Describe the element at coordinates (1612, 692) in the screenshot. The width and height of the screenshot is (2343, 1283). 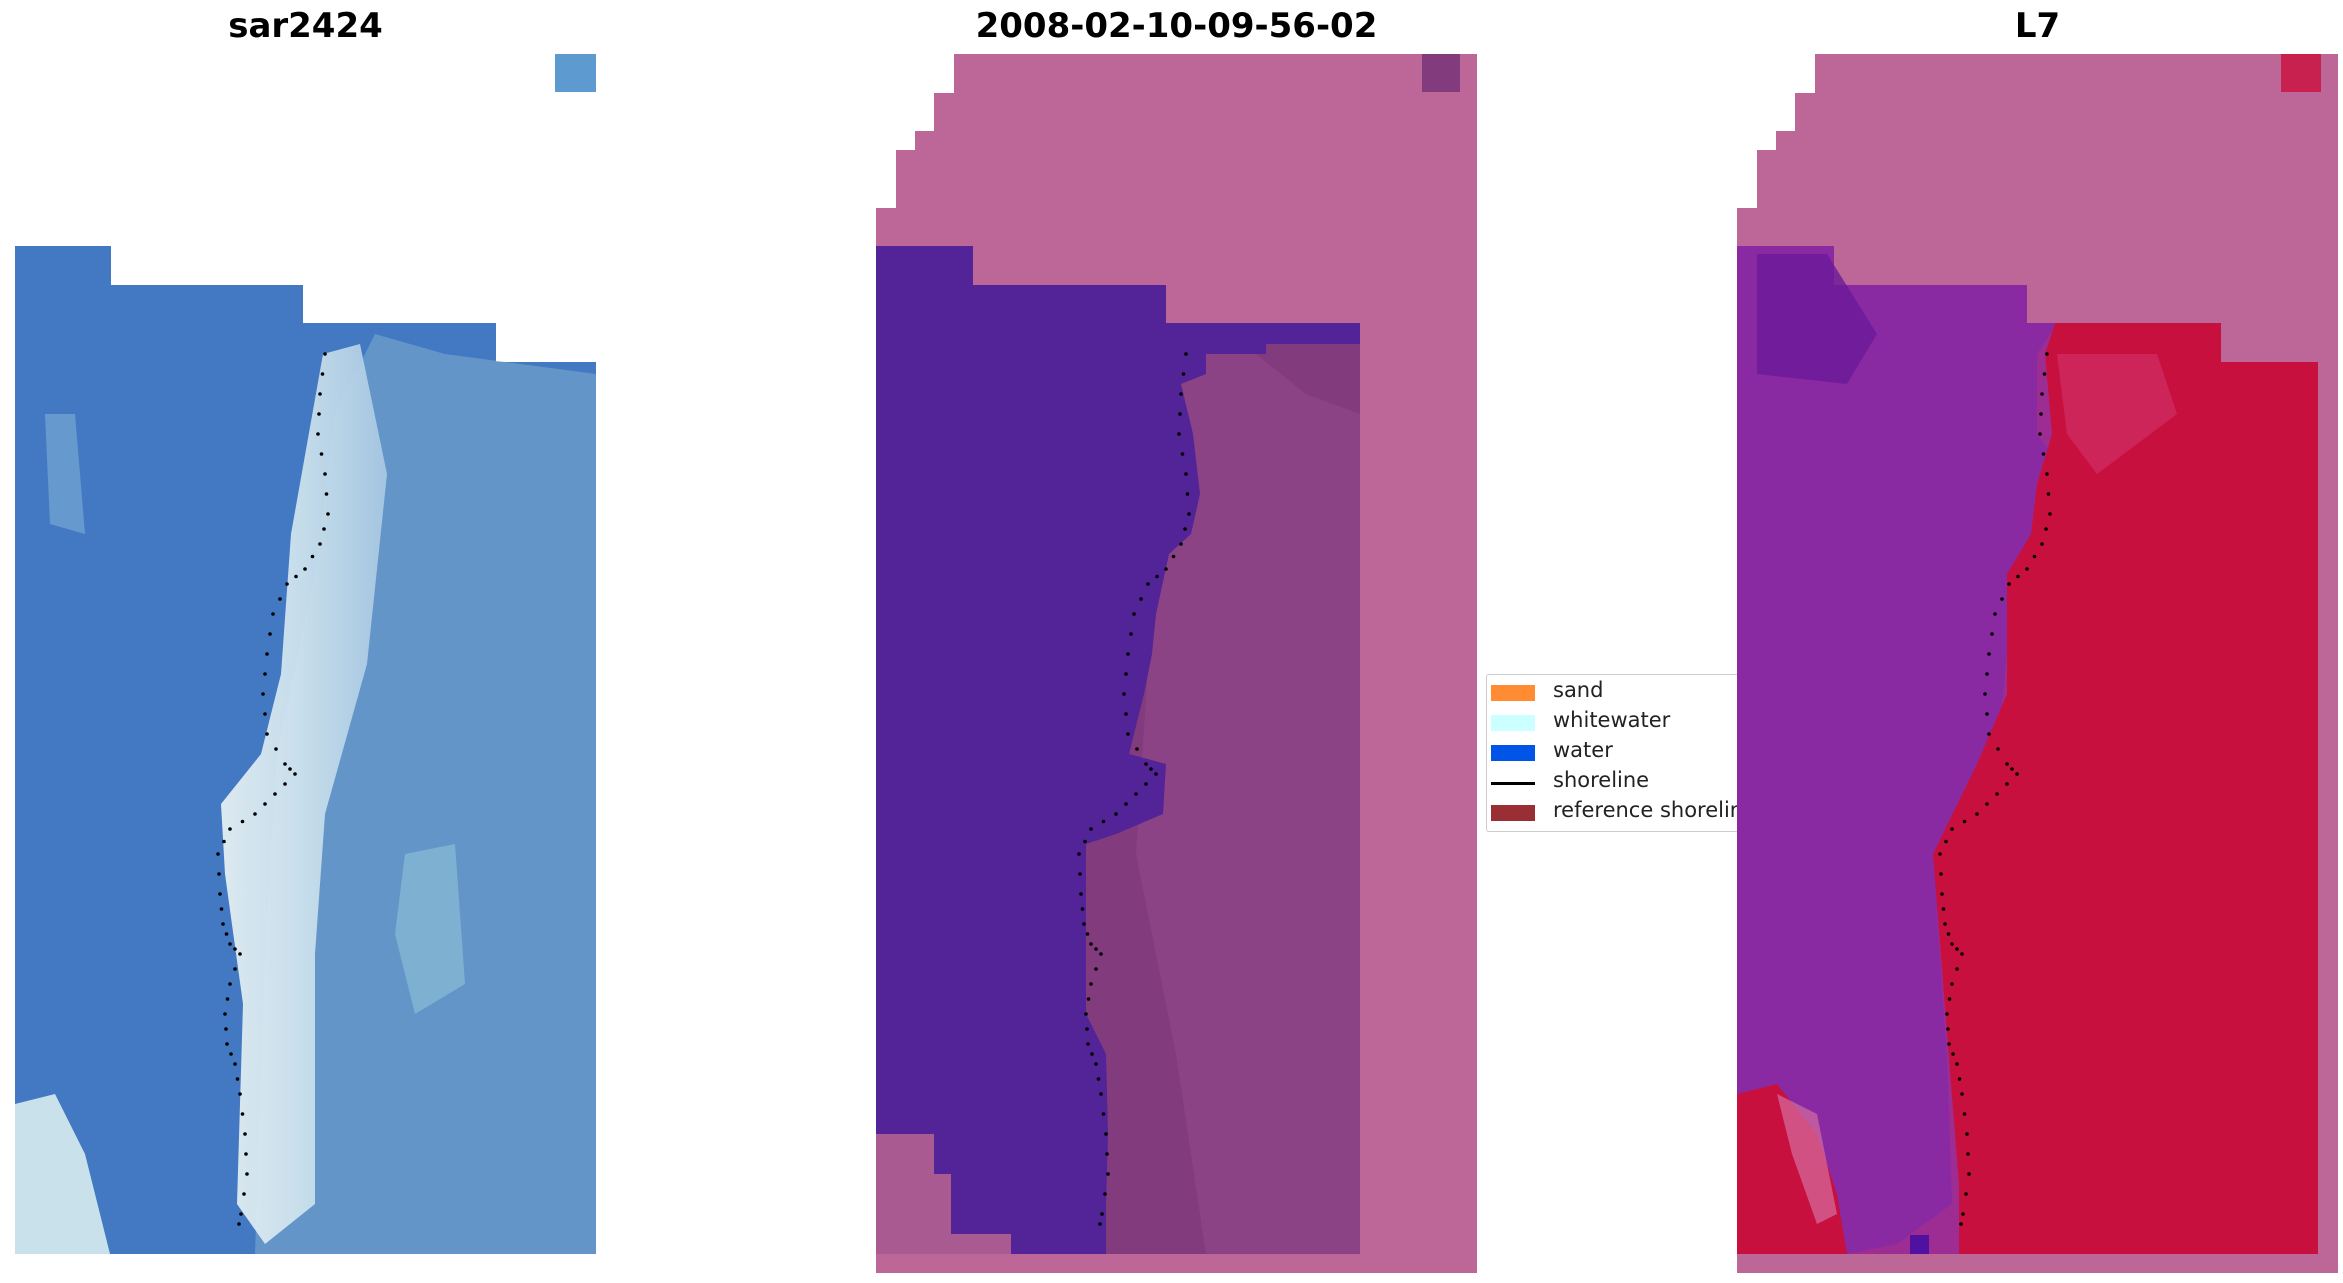
I see `legend-item-sand: sand` at that location.